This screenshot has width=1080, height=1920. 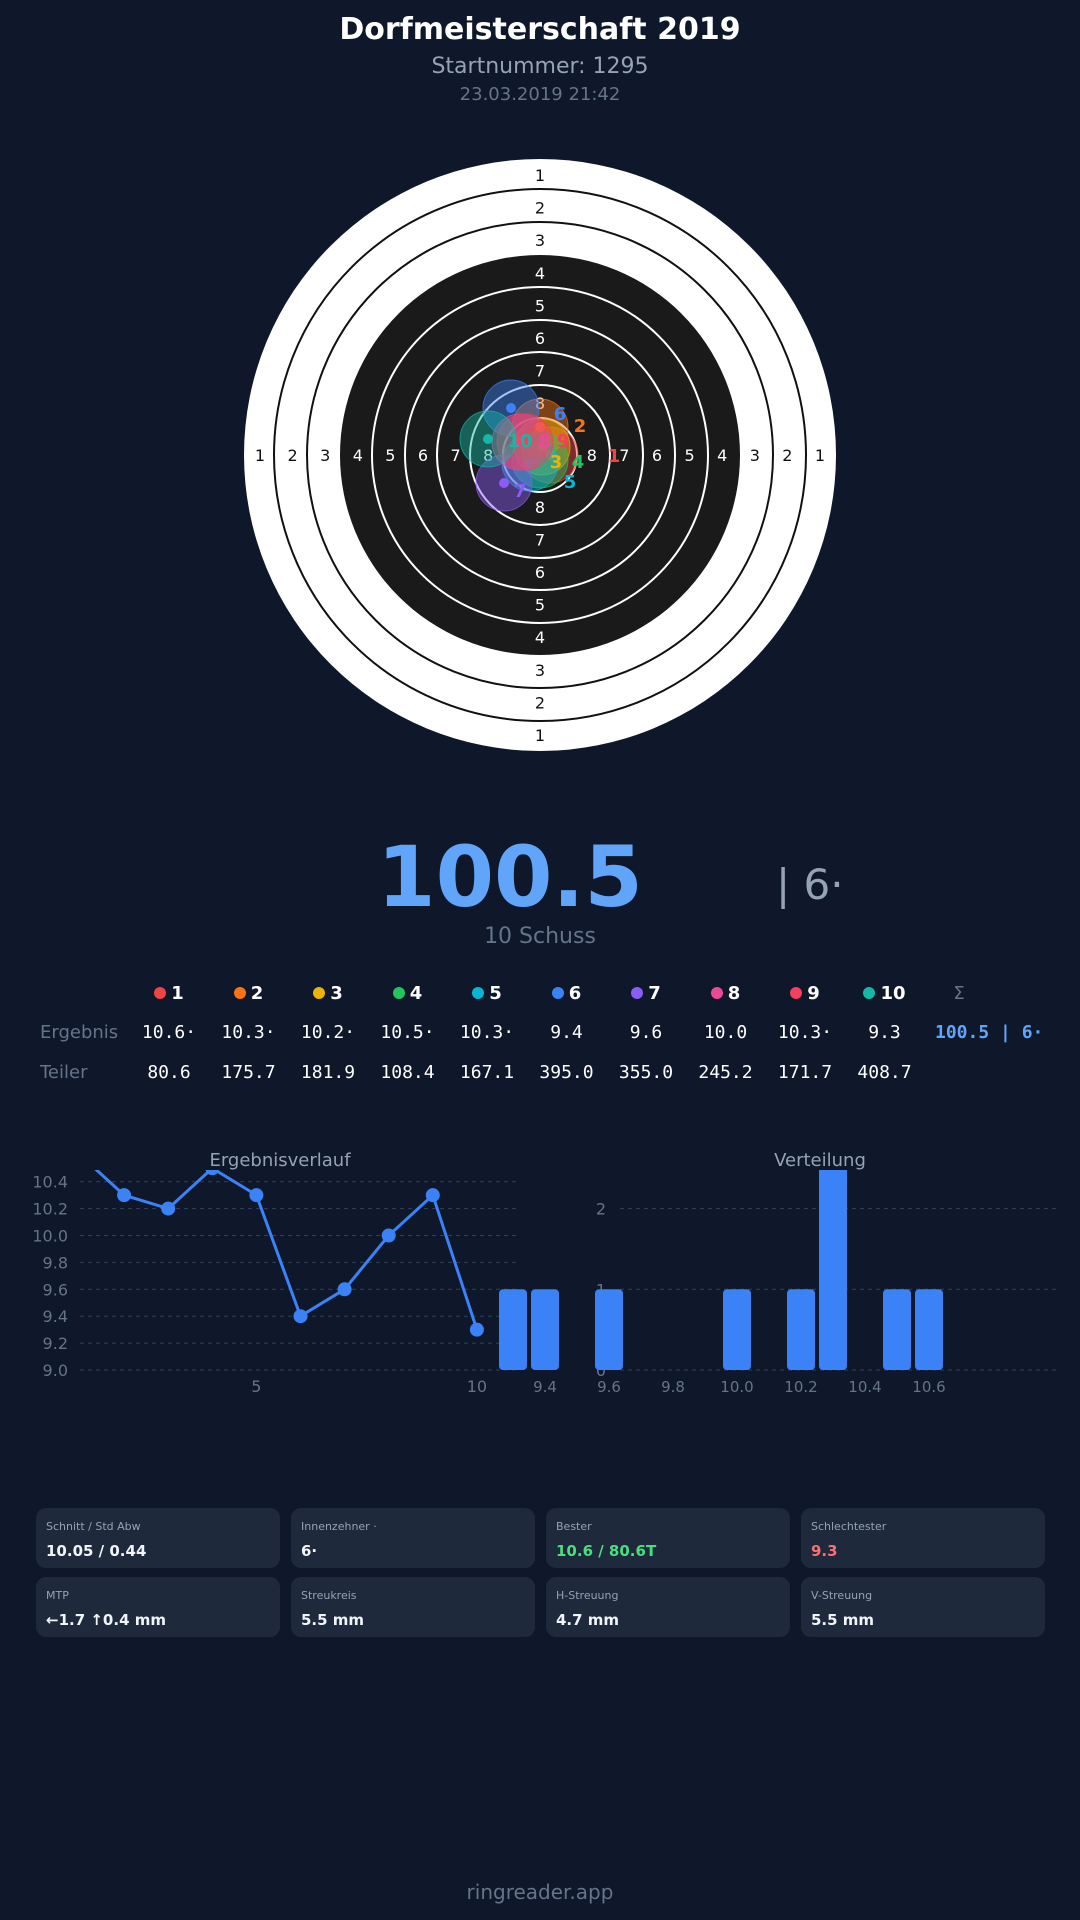 I want to click on x-tick-label: 10.6, so click(x=928, y=1387).